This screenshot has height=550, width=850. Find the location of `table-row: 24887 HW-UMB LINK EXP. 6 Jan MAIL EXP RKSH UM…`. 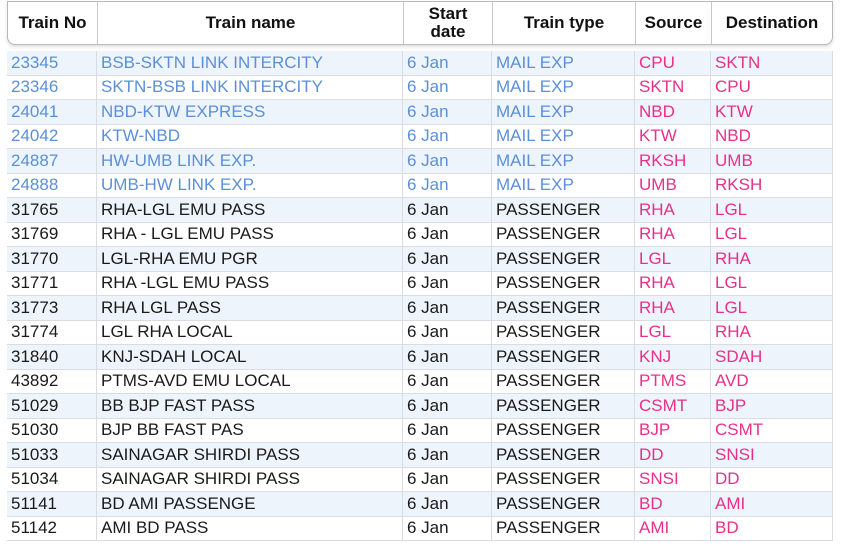

table-row: 24887 HW-UMB LINK EXP. 6 Jan MAIL EXP RKSH UM… is located at coordinates (420, 161).